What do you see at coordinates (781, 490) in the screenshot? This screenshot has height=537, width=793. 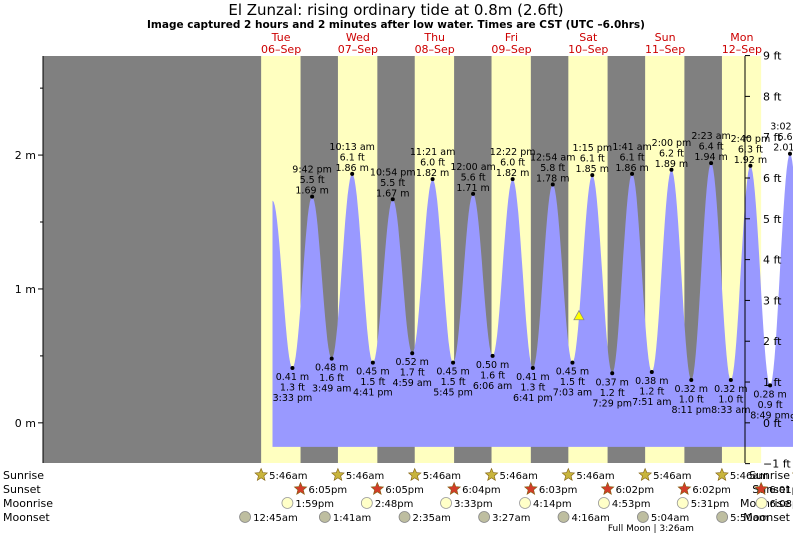 I see `sunset-time: 6:01pm` at bounding box center [781, 490].